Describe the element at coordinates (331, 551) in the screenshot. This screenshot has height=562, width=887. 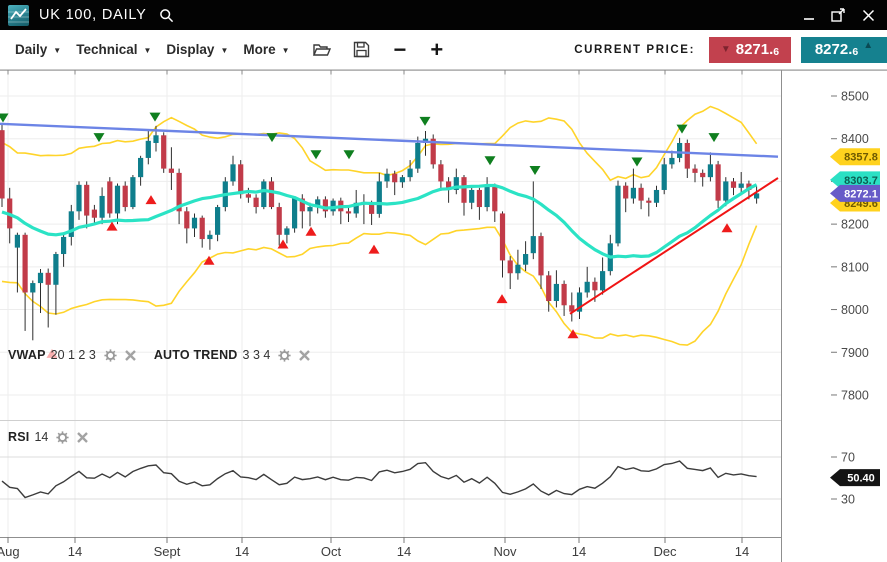
I see `svg-text: Oct` at that location.